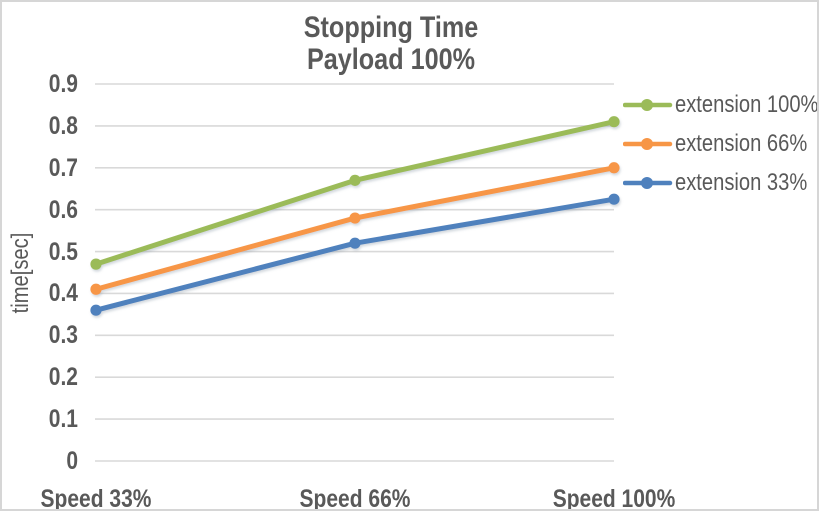  What do you see at coordinates (63, 125) in the screenshot?
I see `y-tick-label: 0.8` at bounding box center [63, 125].